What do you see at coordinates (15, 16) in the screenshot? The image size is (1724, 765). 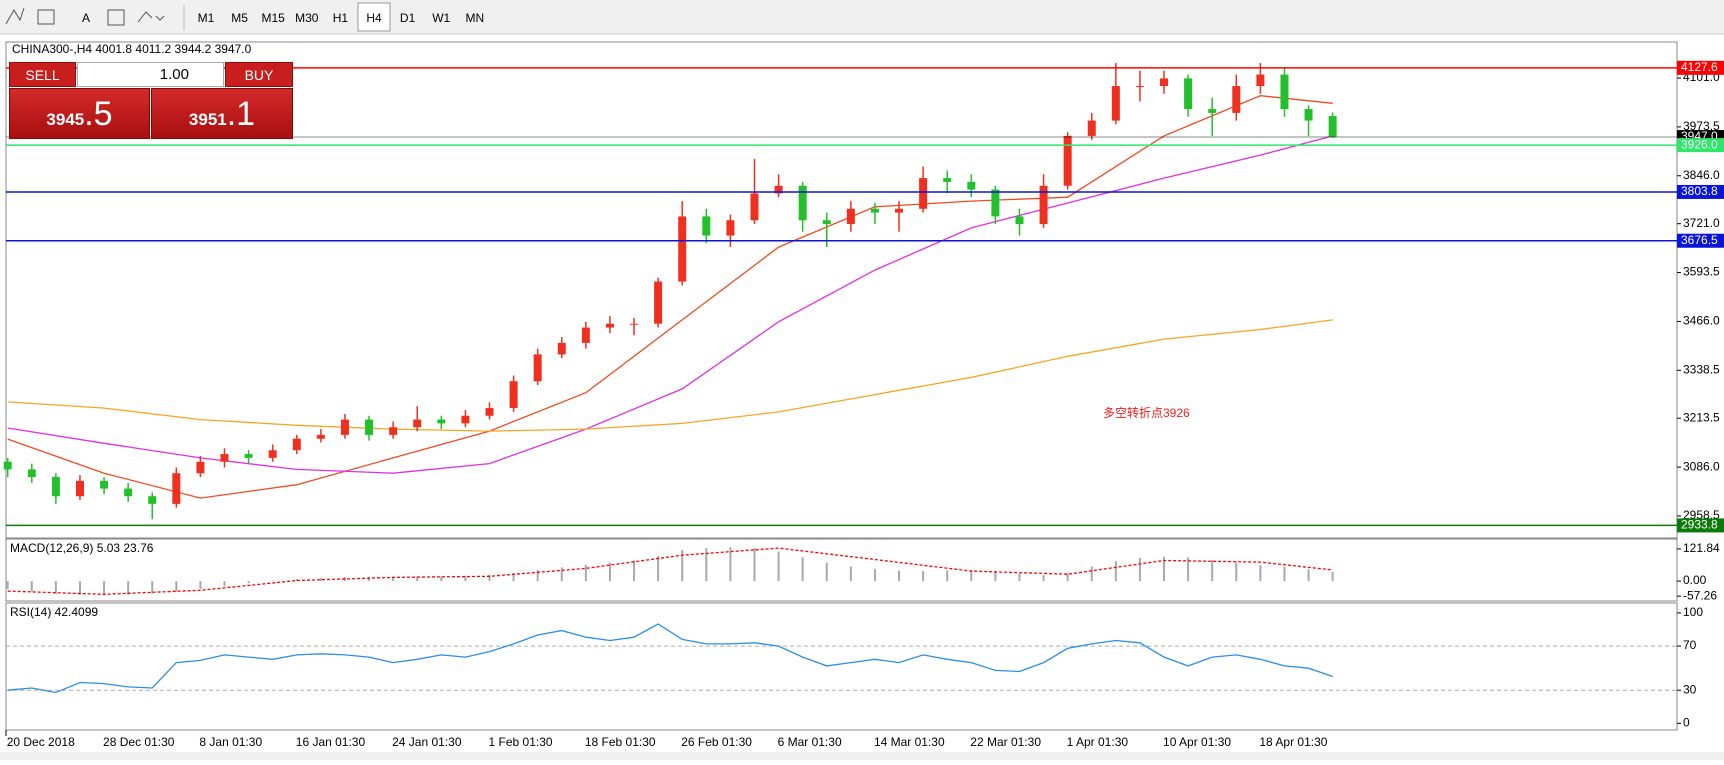 I see `icon-lines` at bounding box center [15, 16].